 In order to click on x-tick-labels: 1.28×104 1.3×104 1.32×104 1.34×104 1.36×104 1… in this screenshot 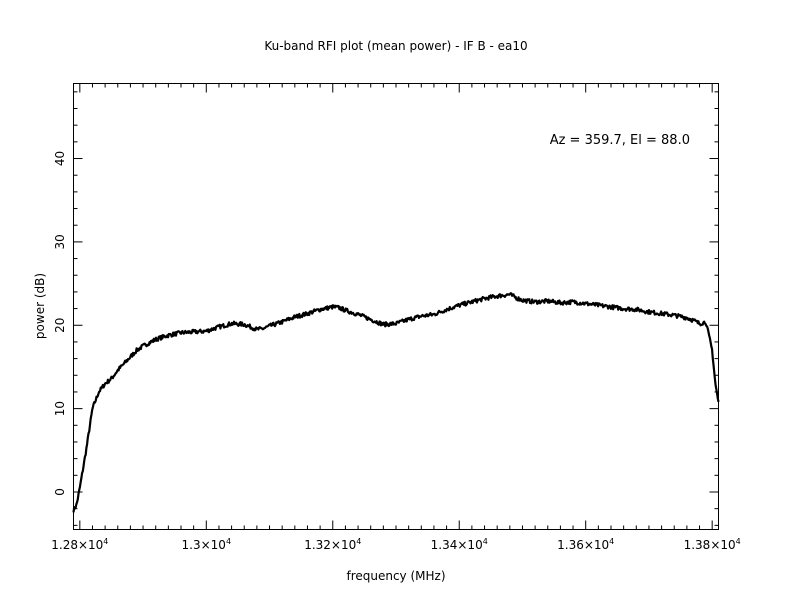, I will do `click(395, 544)`.